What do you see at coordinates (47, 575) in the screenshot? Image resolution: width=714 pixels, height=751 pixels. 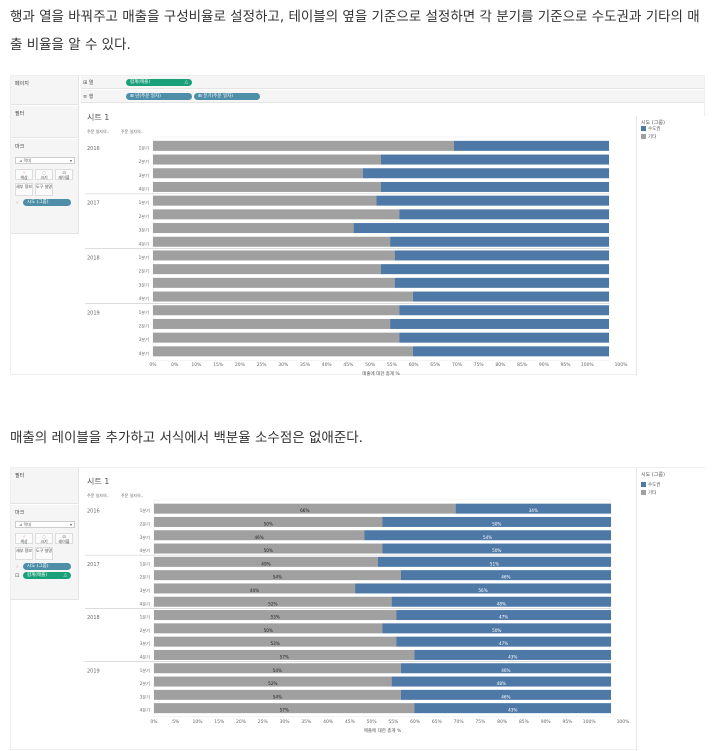 I see `marks-pill-sales: 합계(매출) △` at bounding box center [47, 575].